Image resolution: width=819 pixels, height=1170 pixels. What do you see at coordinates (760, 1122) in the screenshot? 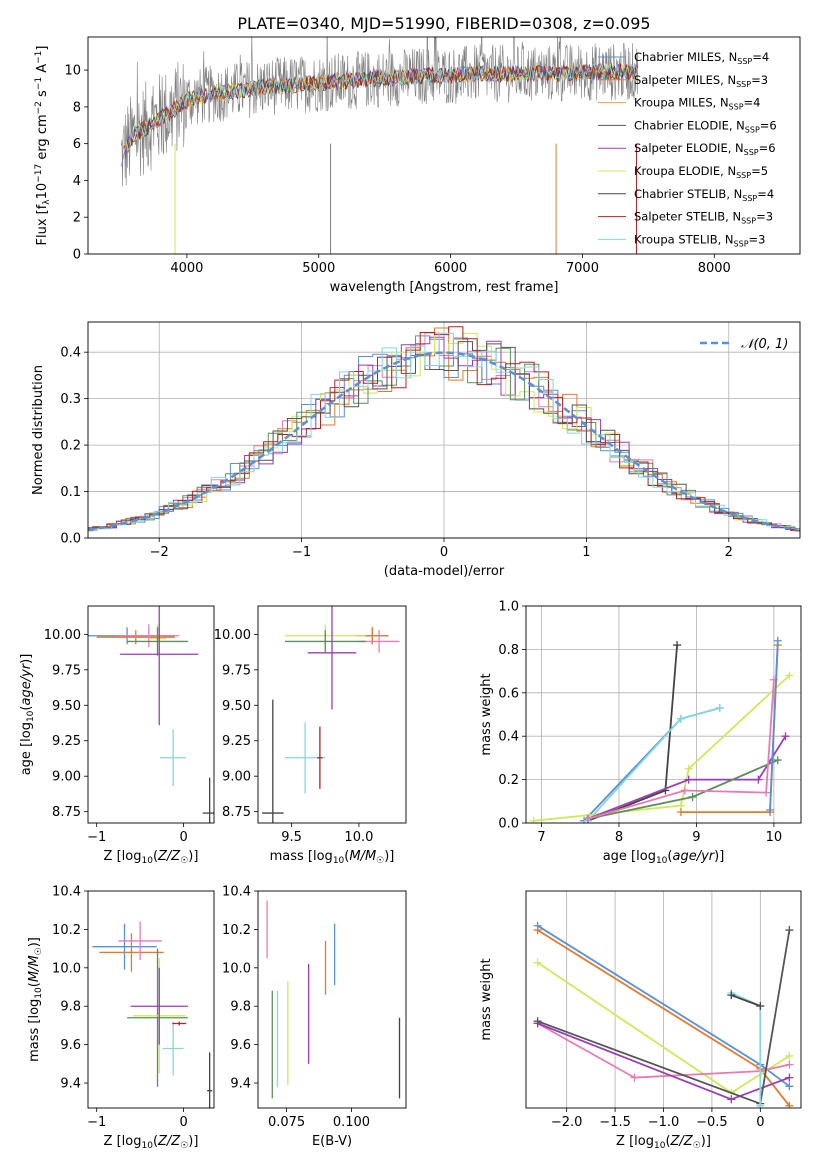
I see `x-tick-label: 0` at bounding box center [760, 1122].